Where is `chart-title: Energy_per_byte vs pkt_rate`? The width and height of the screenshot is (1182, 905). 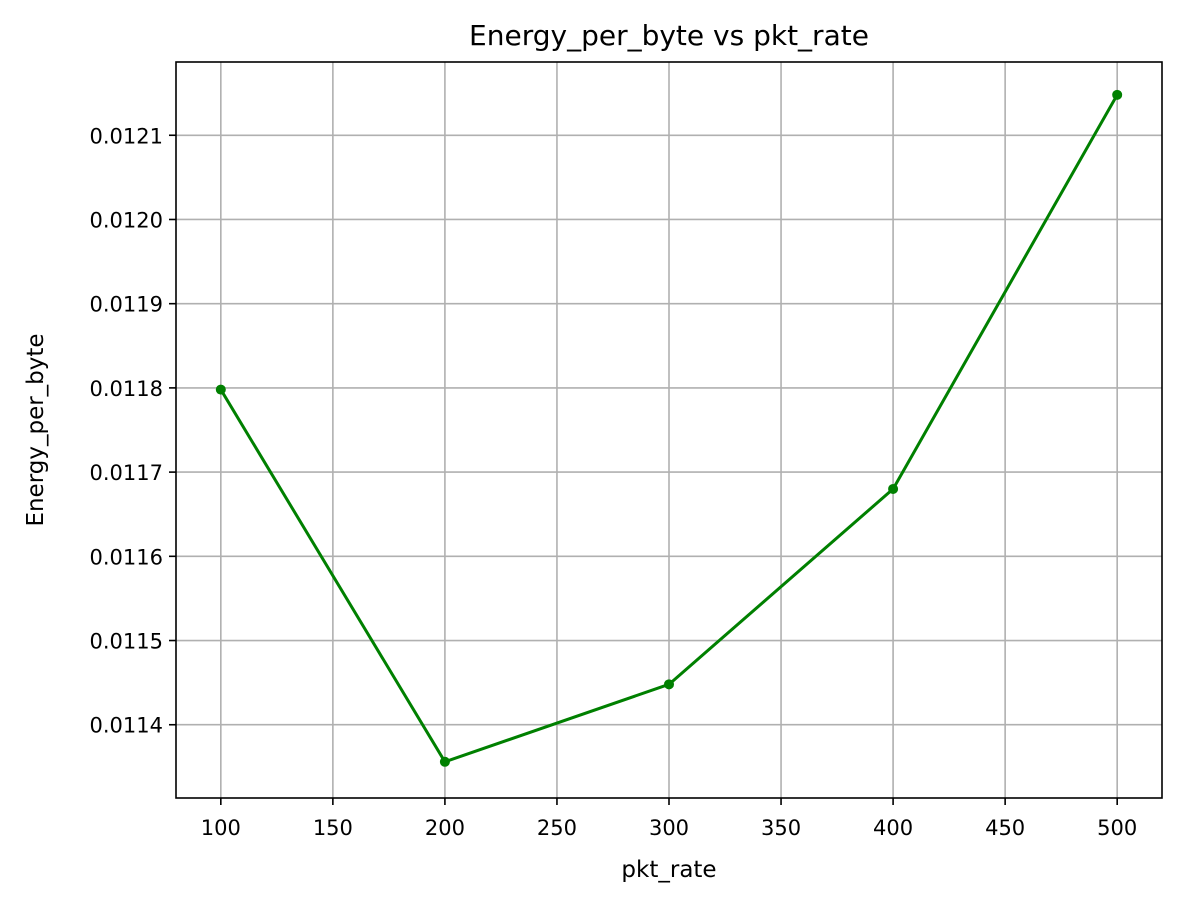 chart-title: Energy_per_byte vs pkt_rate is located at coordinates (669, 35).